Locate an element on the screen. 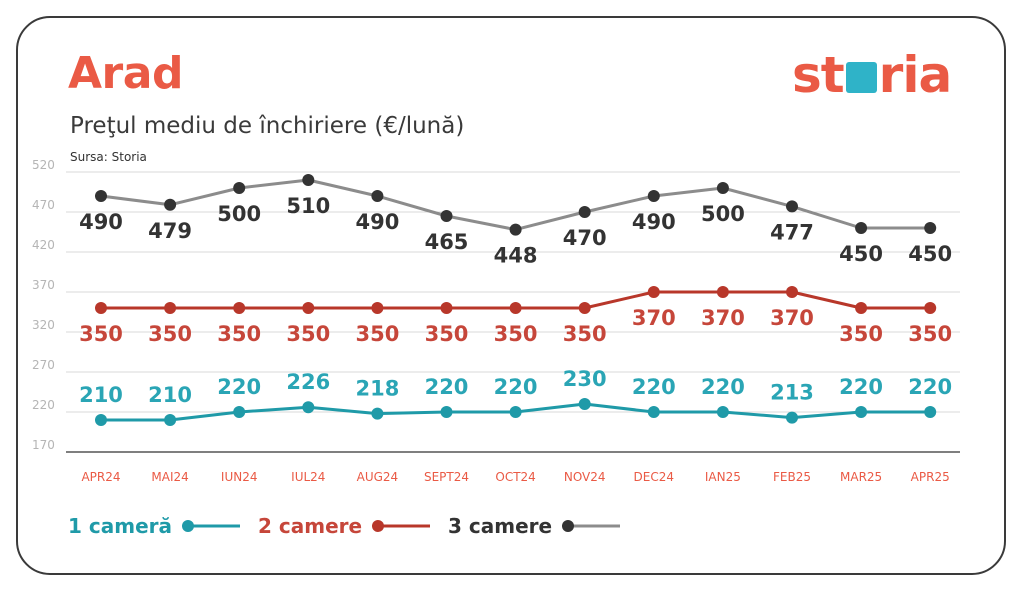 The width and height of the screenshot is (1024, 593). y-tick-label: 470 is located at coordinates (43, 205).